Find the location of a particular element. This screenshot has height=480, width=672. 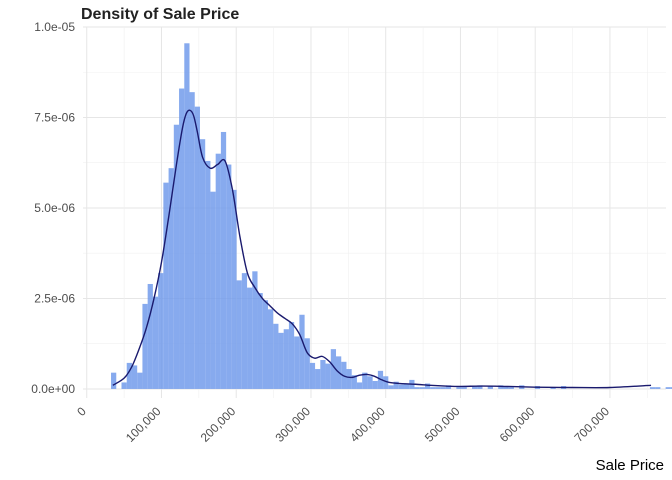

y-tick-label: 7.5e-06 is located at coordinates (54, 117).